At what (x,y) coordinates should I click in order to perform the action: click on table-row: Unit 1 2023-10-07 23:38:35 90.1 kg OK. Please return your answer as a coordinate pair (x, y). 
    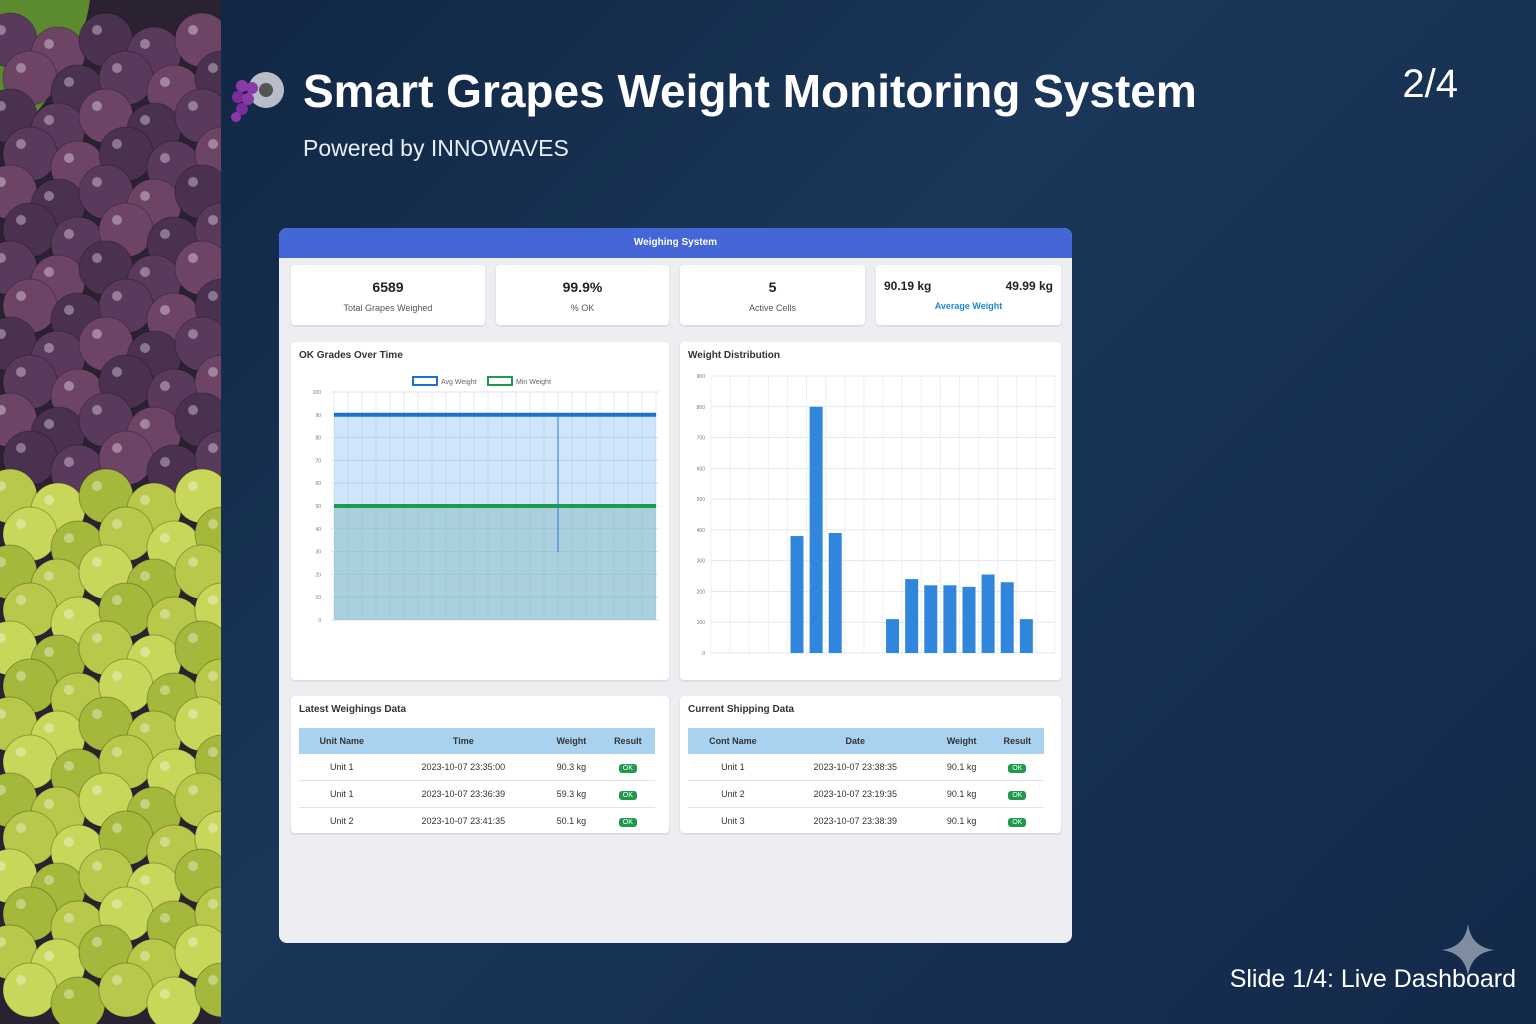
    Looking at the image, I should click on (866, 767).